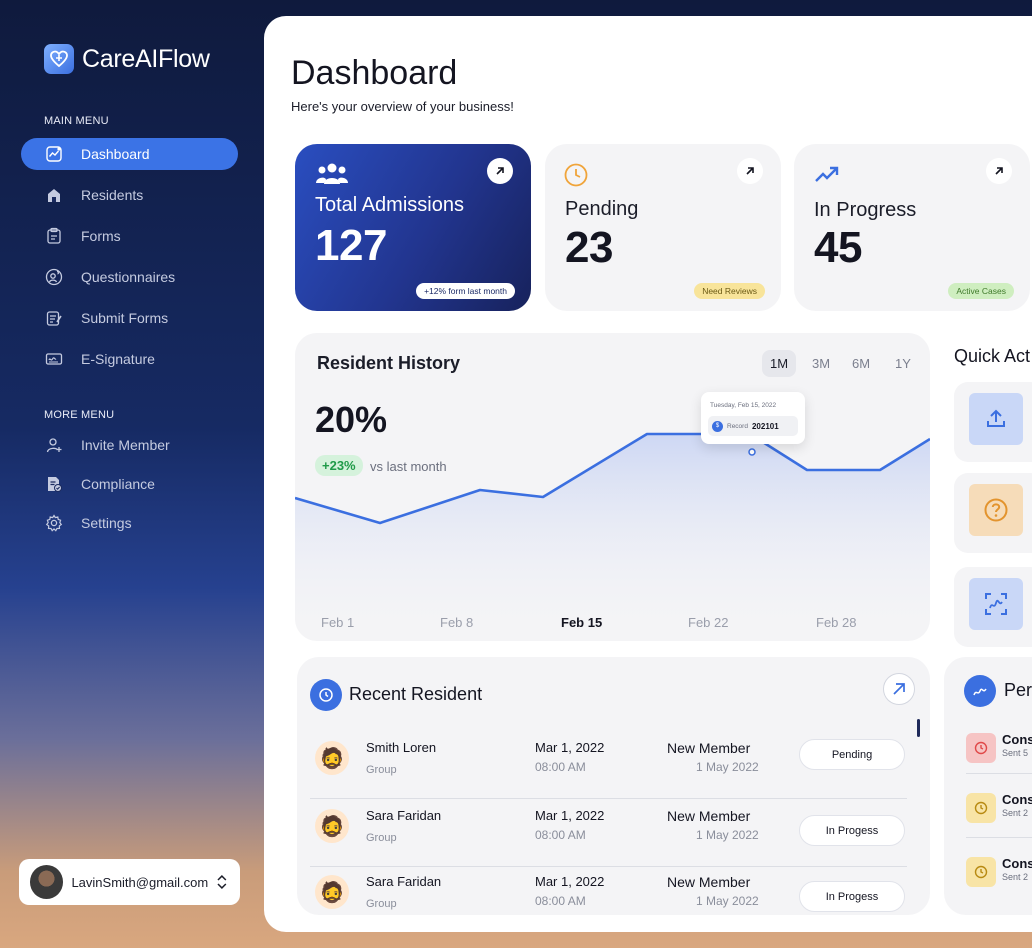 The image size is (1032, 948). I want to click on quick-actions-title: Quick Act, so click(992, 356).